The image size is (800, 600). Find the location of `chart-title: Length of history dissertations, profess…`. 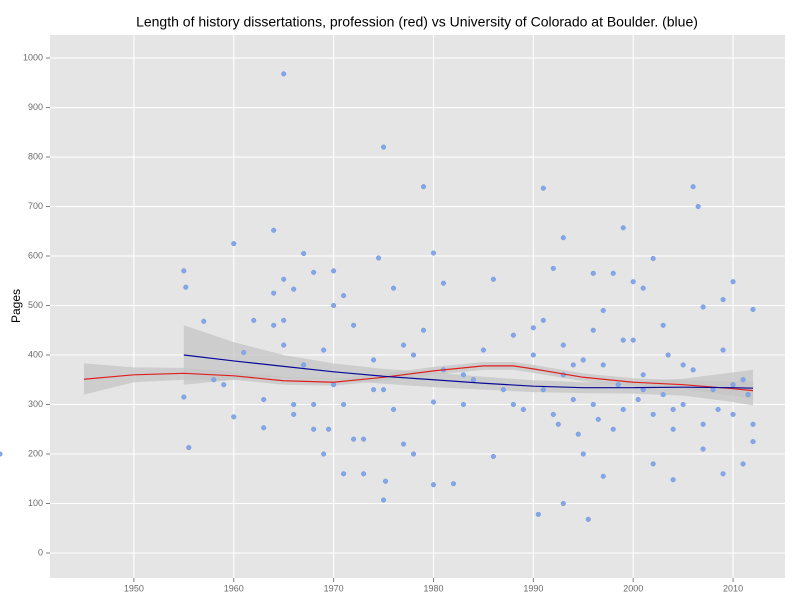

chart-title: Length of history dissertations, profess… is located at coordinates (417, 22).